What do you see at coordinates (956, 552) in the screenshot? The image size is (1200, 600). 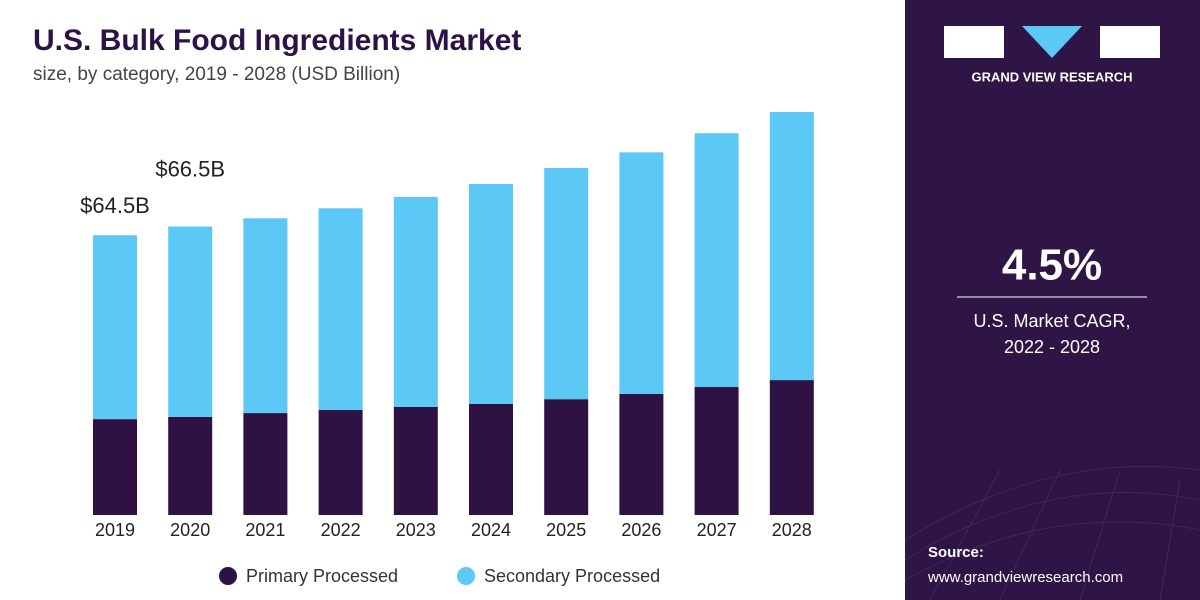 I see `source-label: Source:` at bounding box center [956, 552].